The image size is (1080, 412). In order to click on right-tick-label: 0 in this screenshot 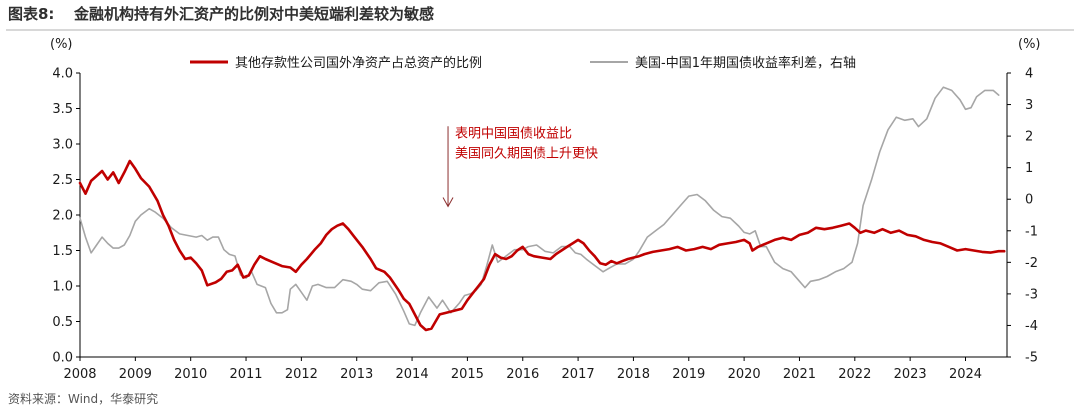, I will do `click(1029, 200)`.